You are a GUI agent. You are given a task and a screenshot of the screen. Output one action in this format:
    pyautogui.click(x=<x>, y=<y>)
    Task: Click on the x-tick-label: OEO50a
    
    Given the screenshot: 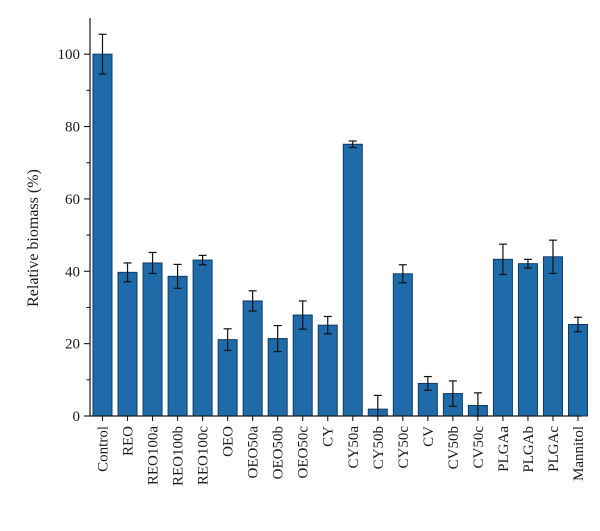 What is the action you would take?
    pyautogui.click(x=254, y=452)
    